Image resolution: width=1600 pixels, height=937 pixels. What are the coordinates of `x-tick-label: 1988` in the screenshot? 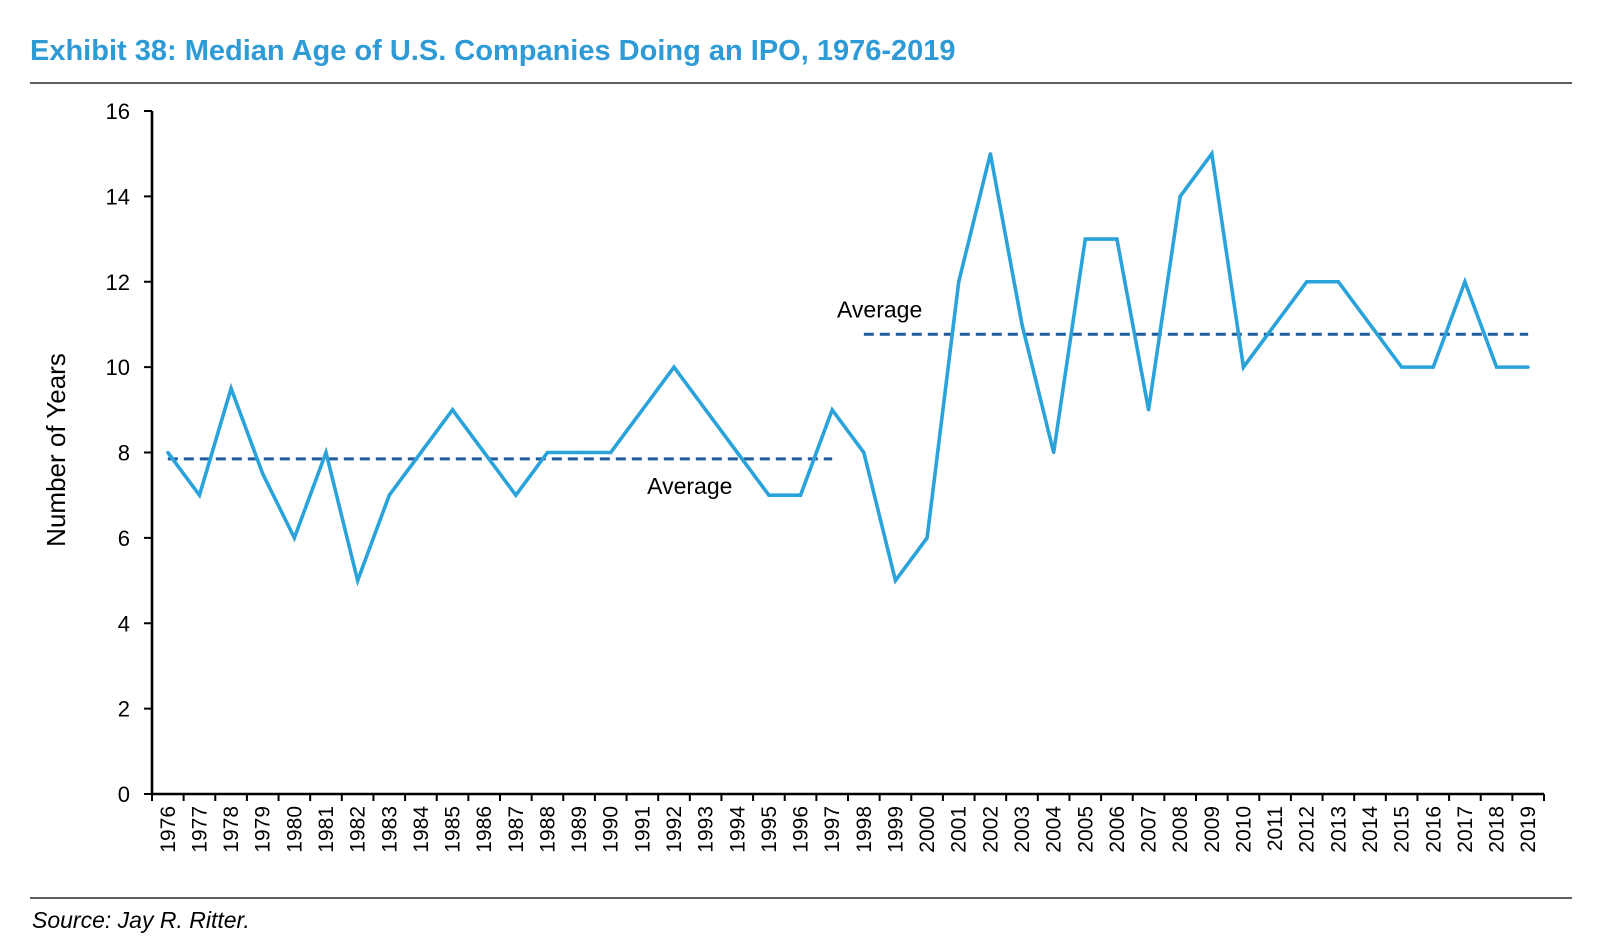 It's located at (547, 829).